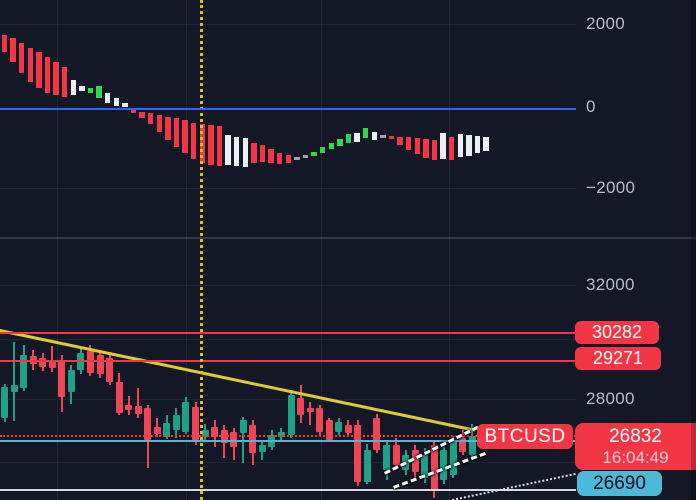 The image size is (696, 500). I want to click on low-level-badge: 26690, so click(619, 483).